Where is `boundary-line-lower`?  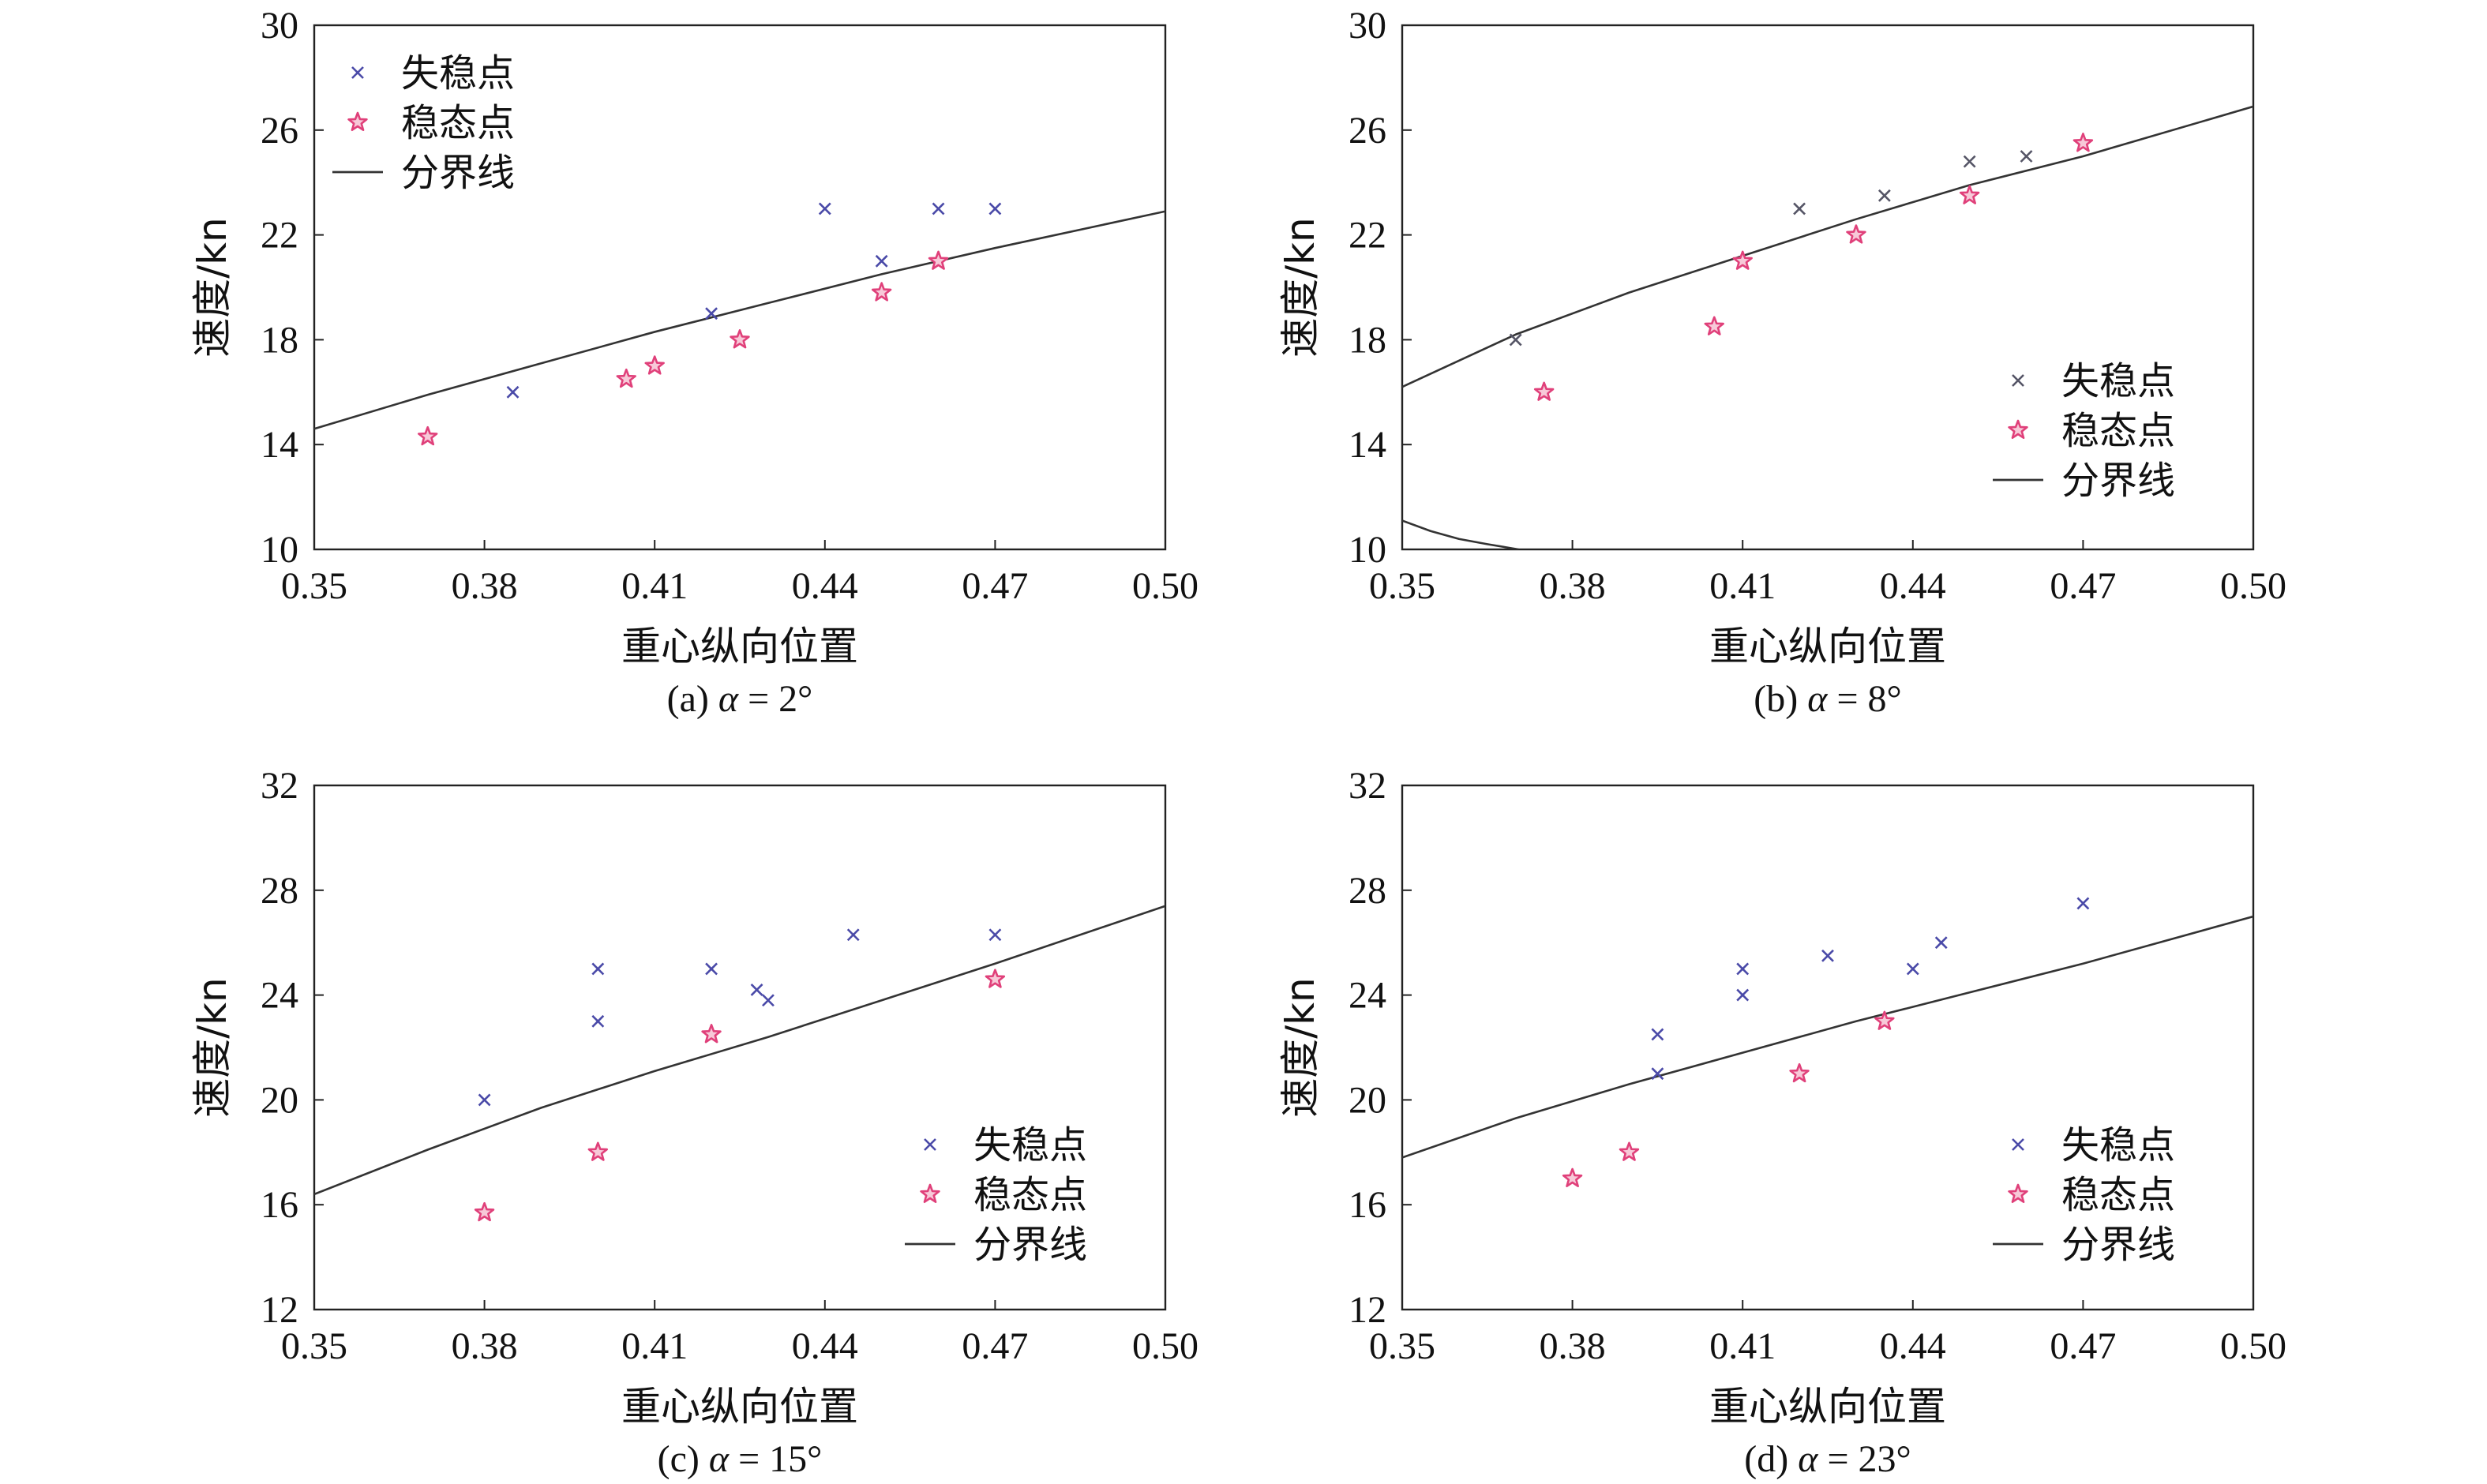 boundary-line-lower is located at coordinates (1460, 534).